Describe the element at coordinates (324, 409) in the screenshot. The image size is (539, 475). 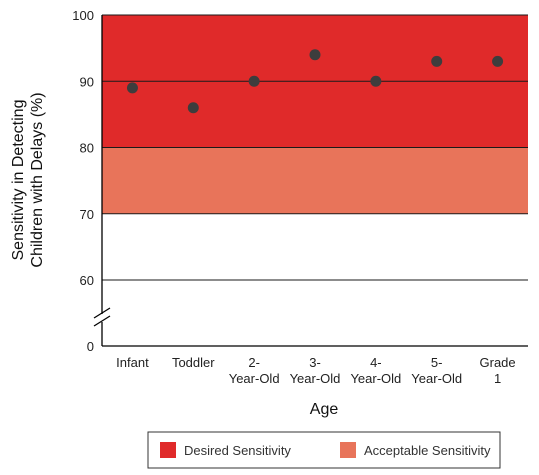
I see `x-axis-title: Age` at that location.